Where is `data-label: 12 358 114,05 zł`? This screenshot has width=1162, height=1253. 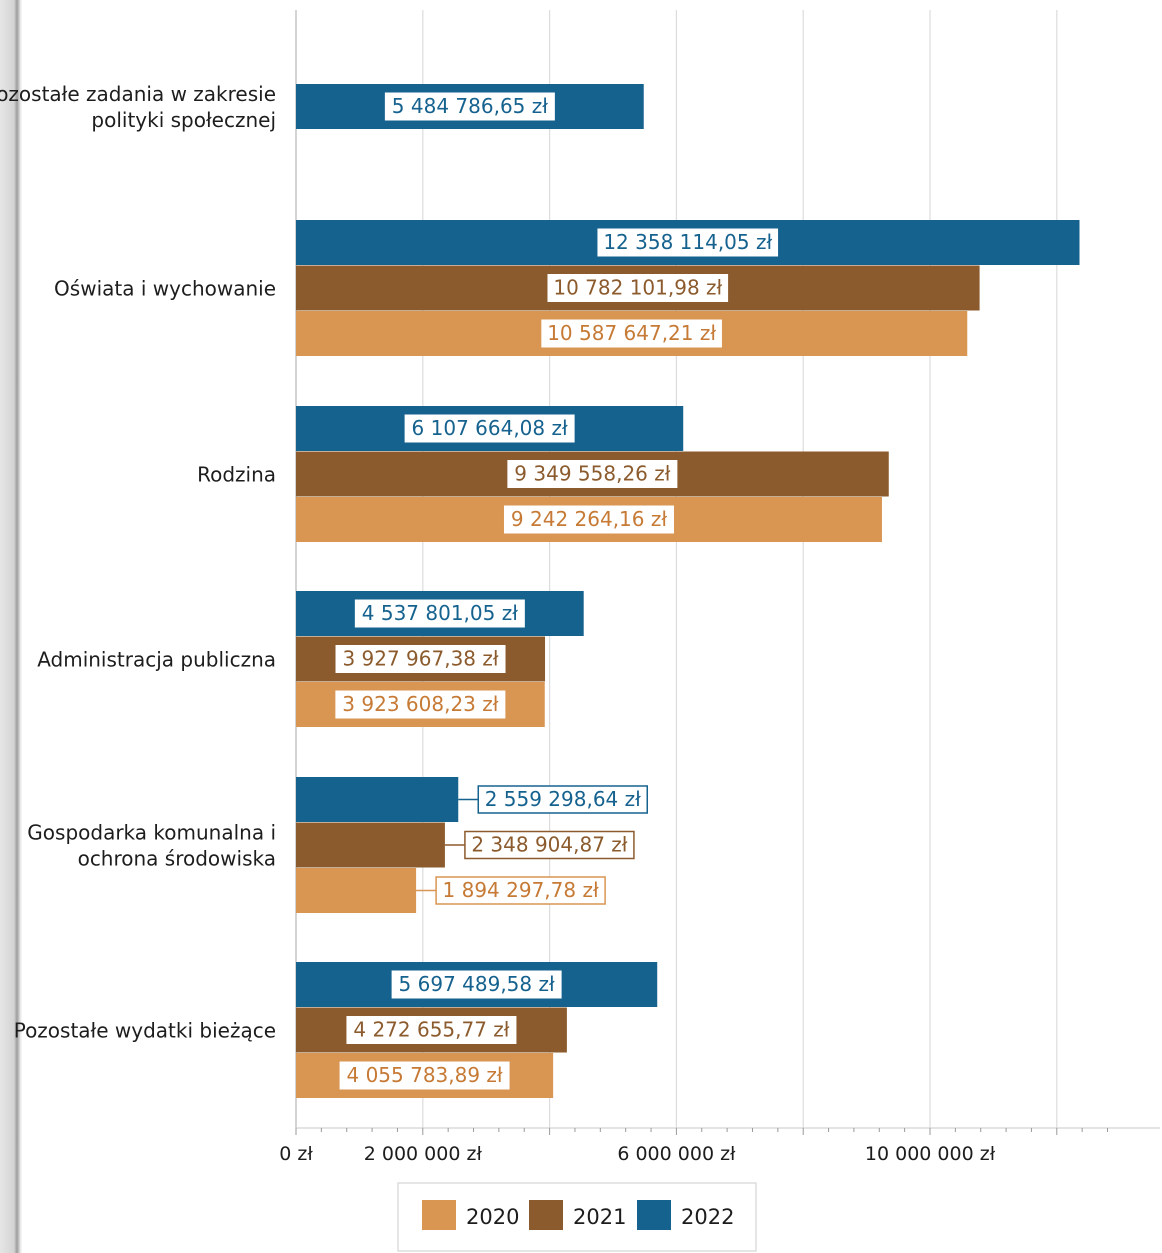 data-label: 12 358 114,05 zł is located at coordinates (687, 242).